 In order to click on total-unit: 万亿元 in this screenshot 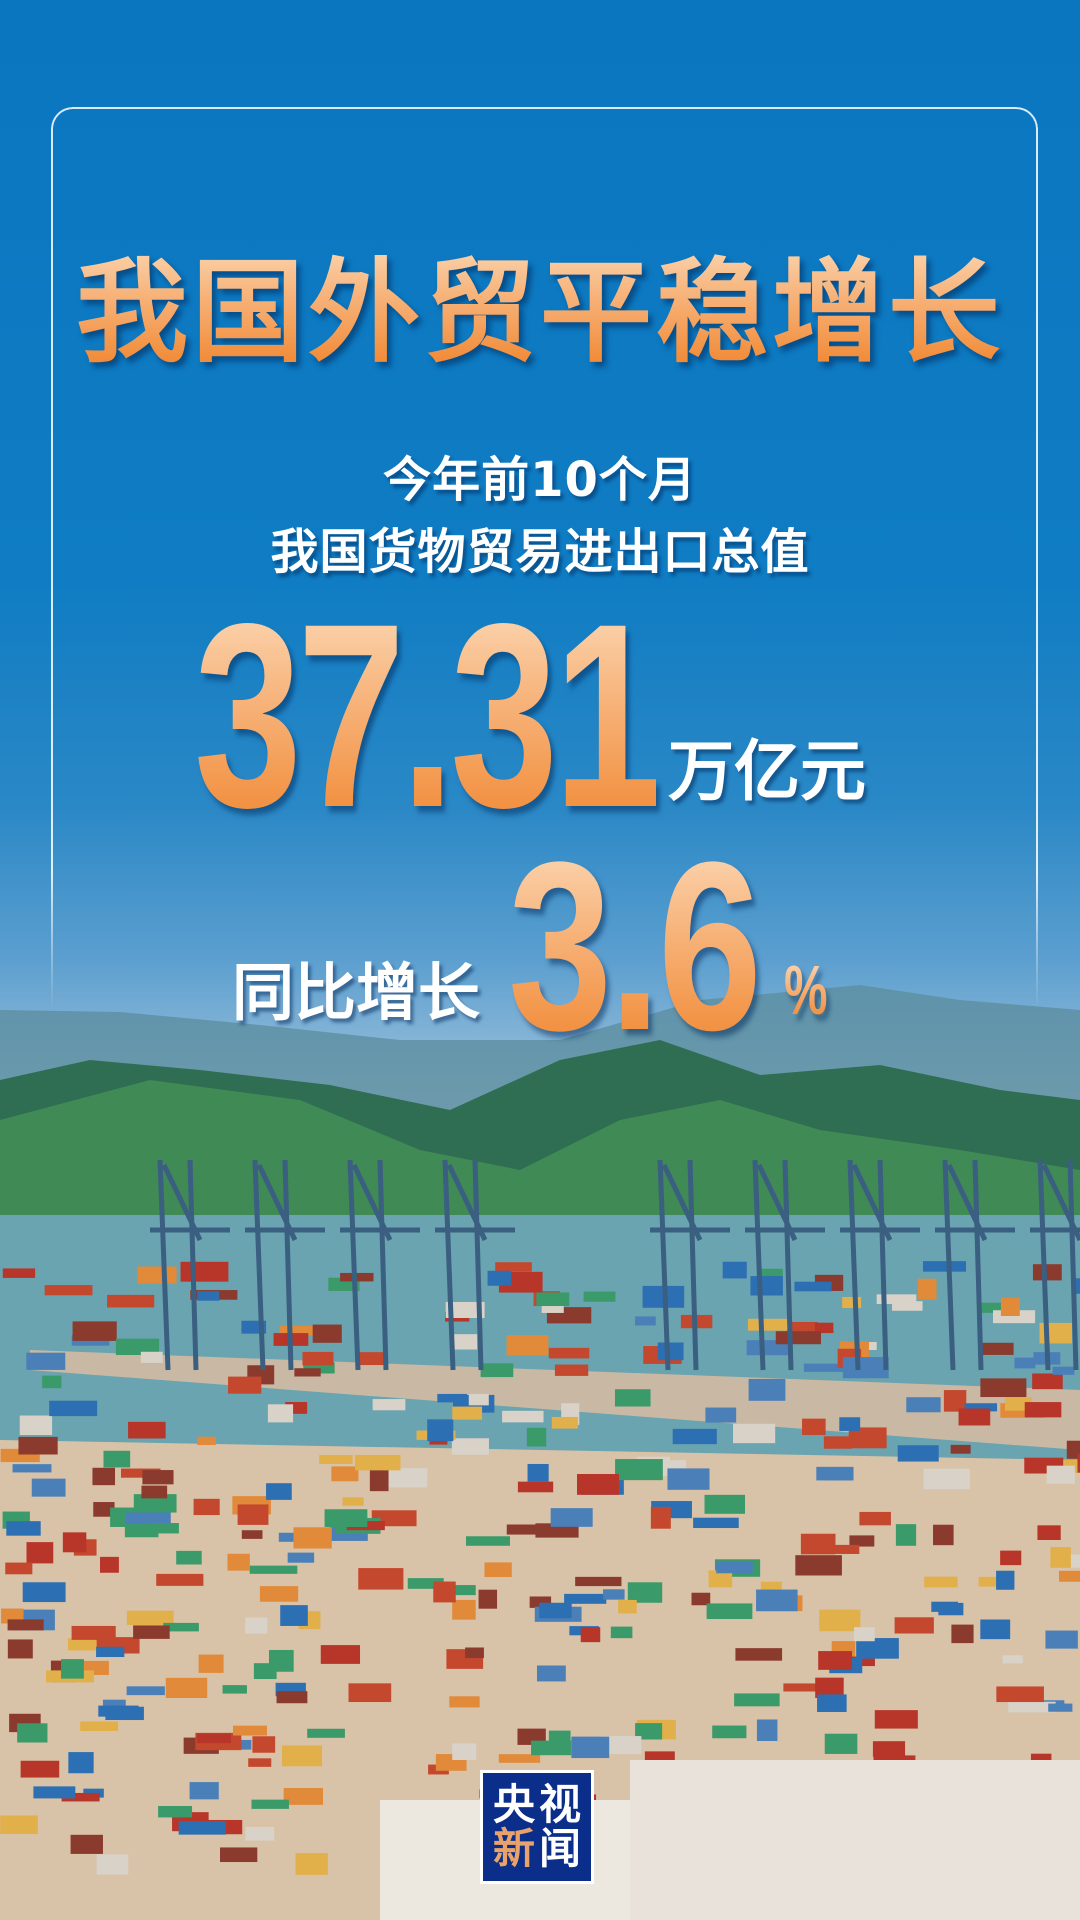, I will do `click(767, 771)`.